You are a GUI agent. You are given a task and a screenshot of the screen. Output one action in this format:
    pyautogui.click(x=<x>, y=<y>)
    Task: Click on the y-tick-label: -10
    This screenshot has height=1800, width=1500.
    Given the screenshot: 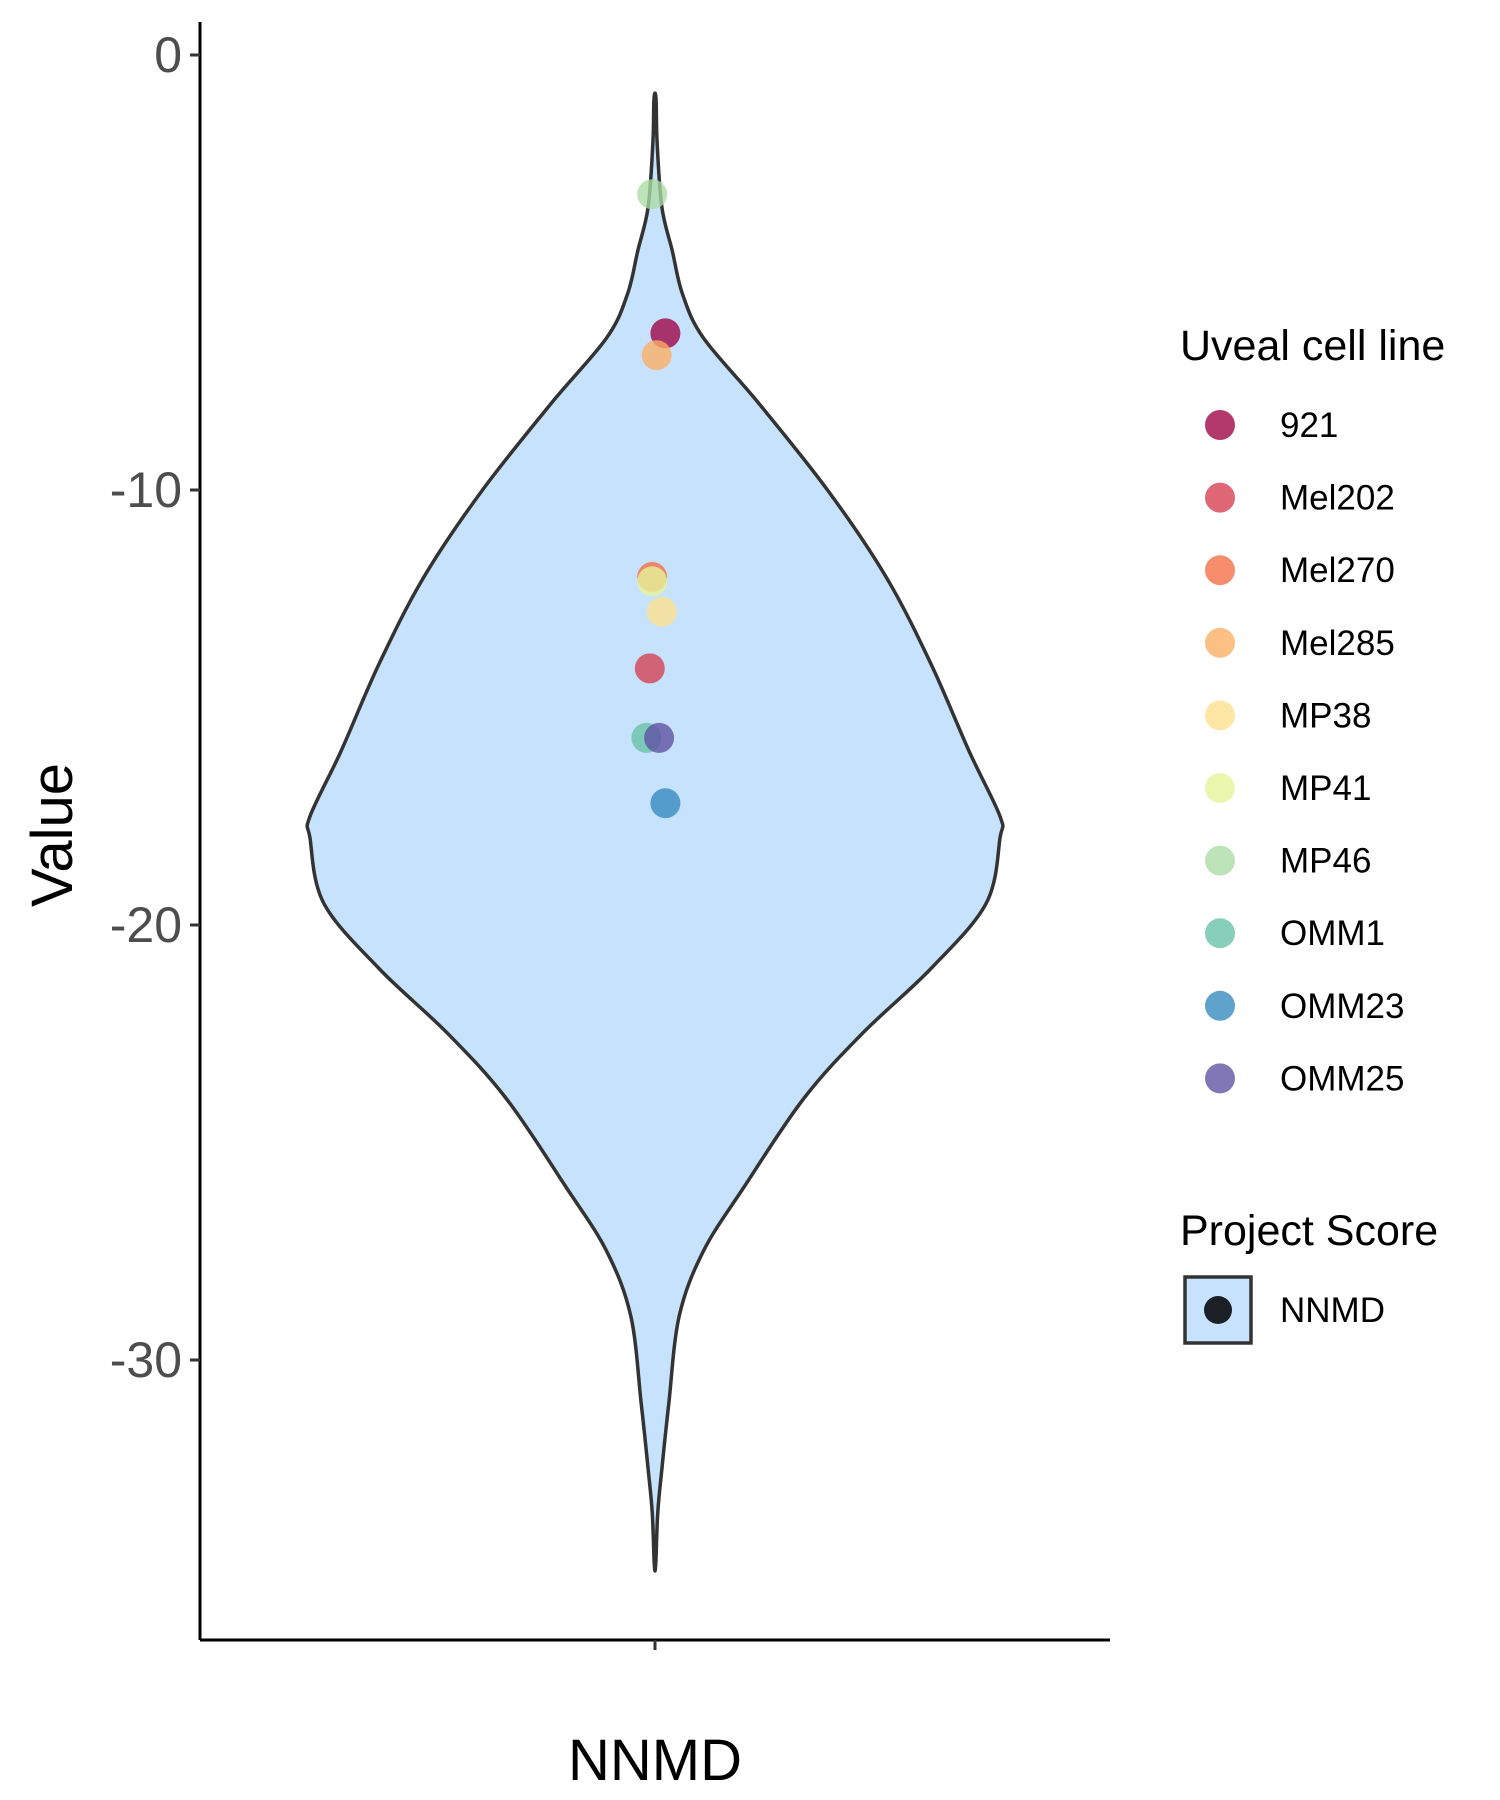 What is the action you would take?
    pyautogui.click(x=146, y=490)
    